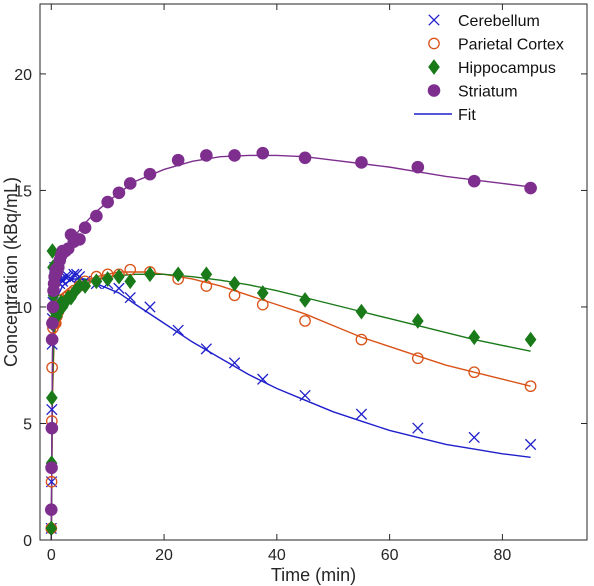  Describe the element at coordinates (390, 555) in the screenshot. I see `x-tick-label: 60` at that location.